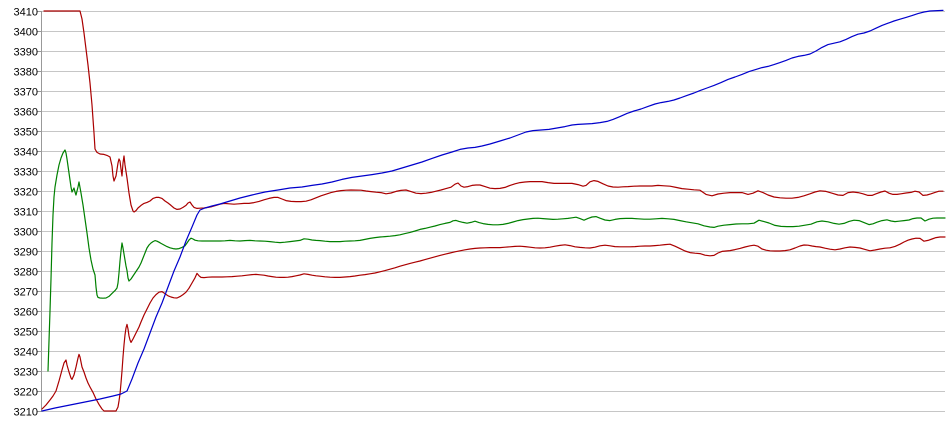 This screenshot has width=950, height=435. Describe the element at coordinates (26, 253) in the screenshot. I see `y-axis-tick-label: 3290` at that location.